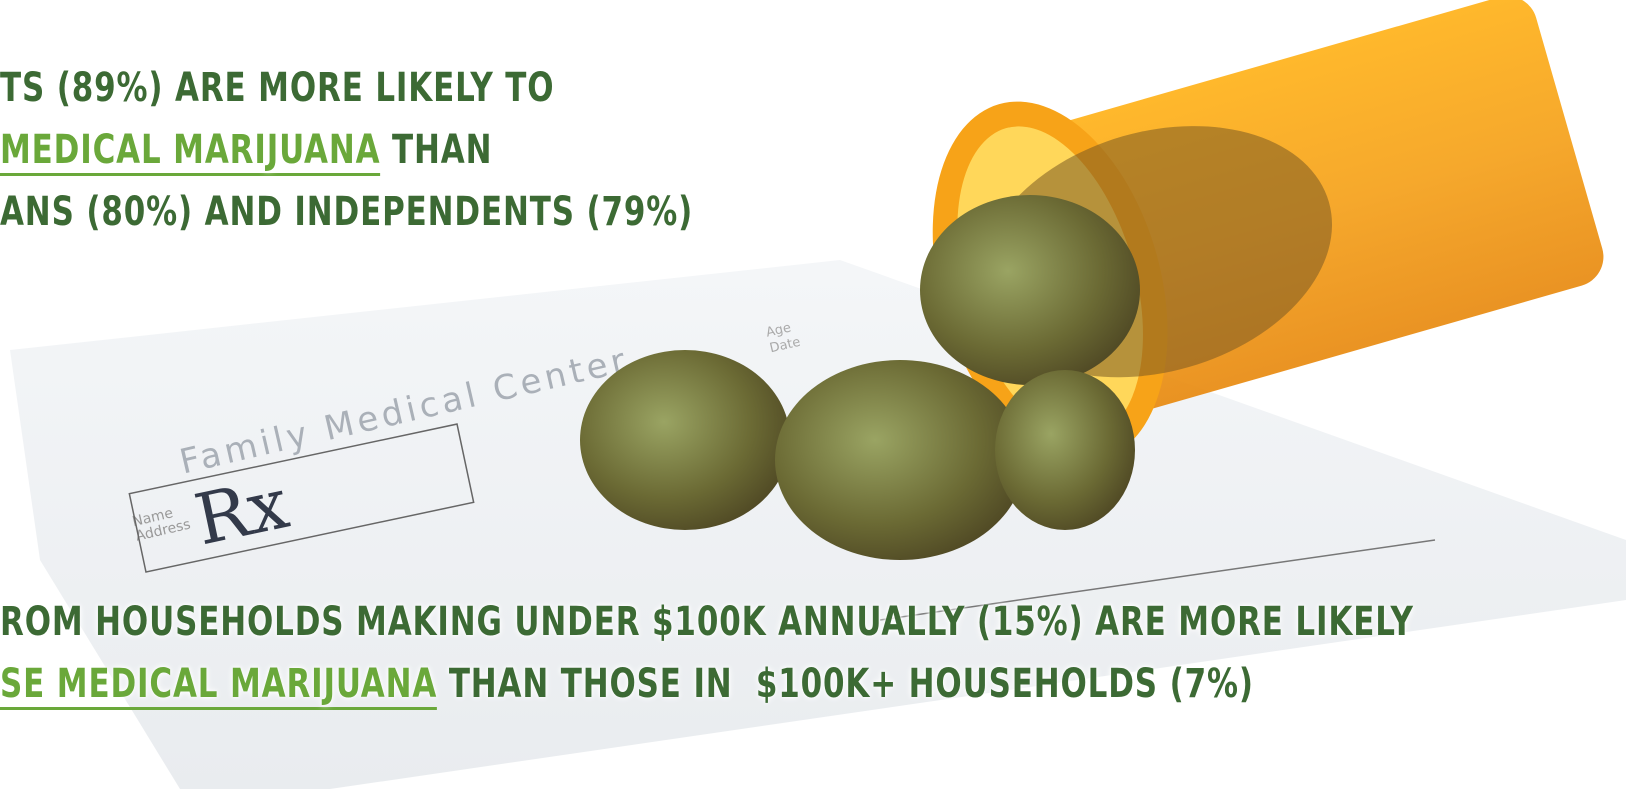  I want to click on date-label: Date, so click(785, 346).